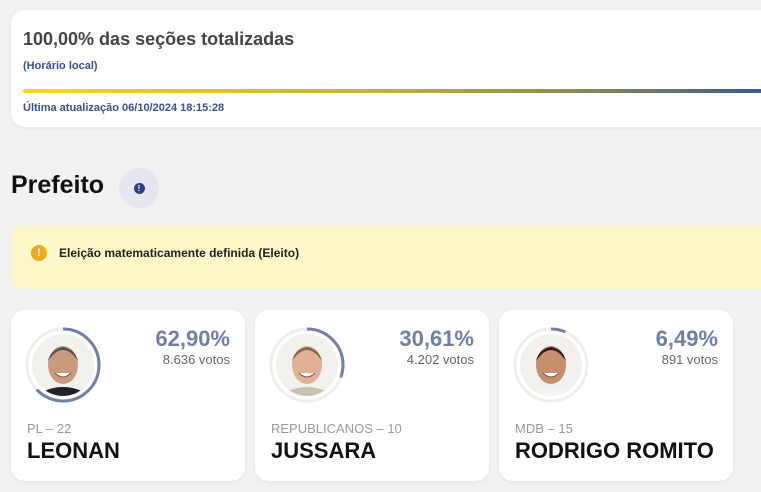 This screenshot has width=761, height=492. What do you see at coordinates (196, 359) in the screenshot?
I see `vote-count: 8.636 votos` at bounding box center [196, 359].